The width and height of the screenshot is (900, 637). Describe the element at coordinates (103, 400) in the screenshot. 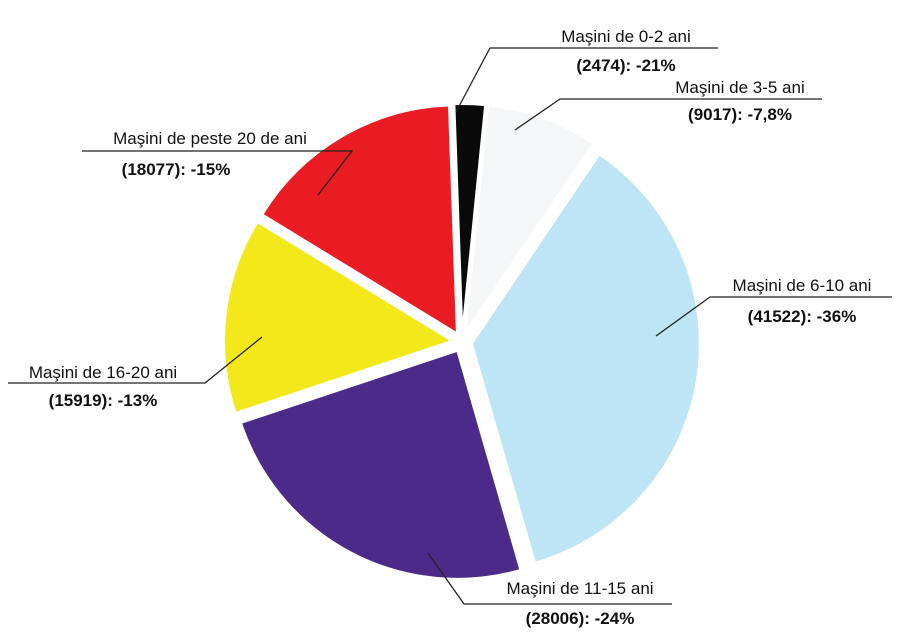

I see `label-value-16-20: (15919): -13%` at that location.